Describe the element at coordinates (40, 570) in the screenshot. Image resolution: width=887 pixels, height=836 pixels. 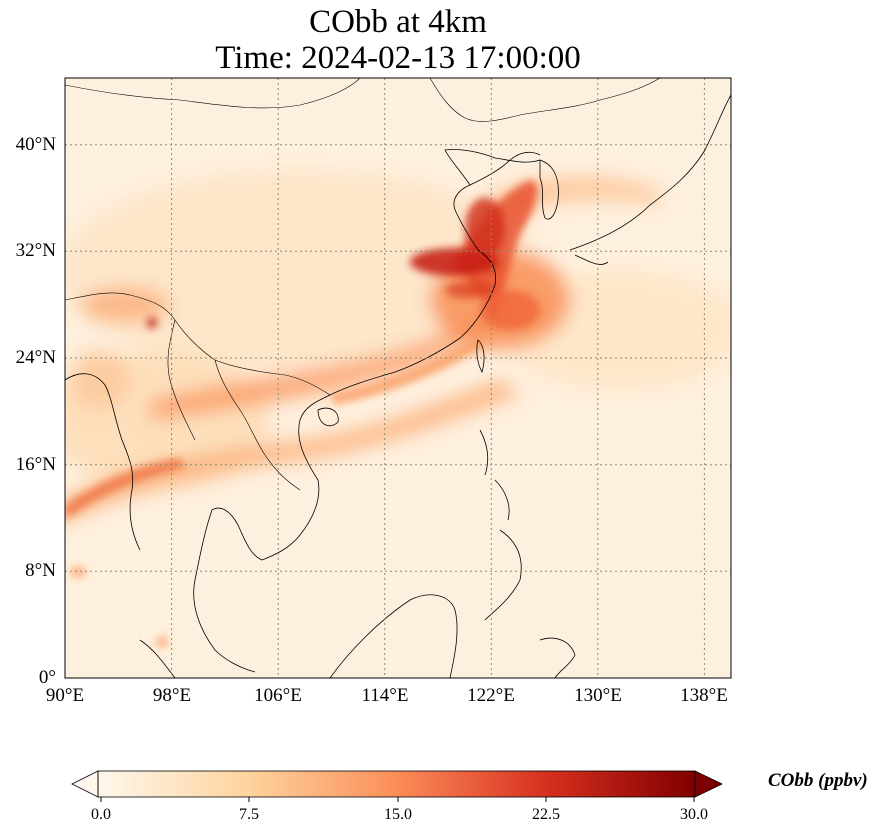
I see `lat-tick-label: 8°N` at that location.